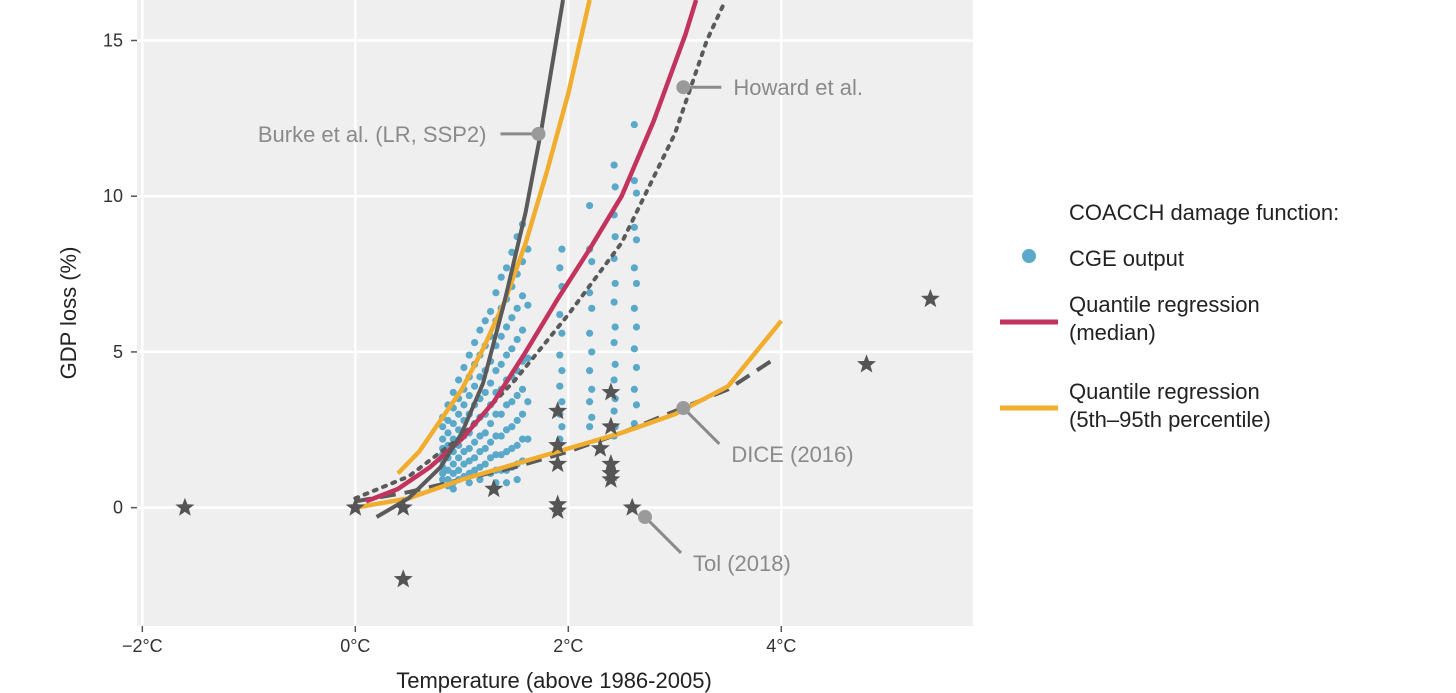 The height and width of the screenshot is (693, 1456). Describe the element at coordinates (142, 646) in the screenshot. I see `x-tick-label: −2°C` at that location.